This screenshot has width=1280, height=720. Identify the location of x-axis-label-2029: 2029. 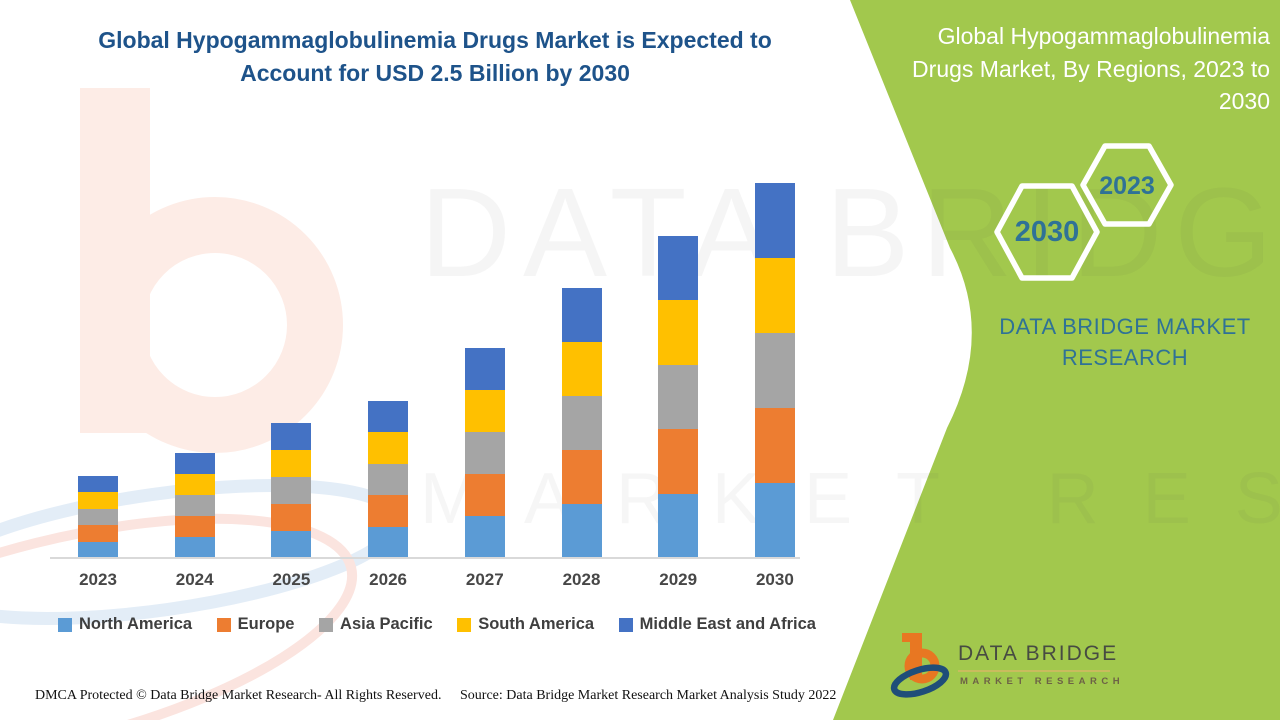
(678, 579).